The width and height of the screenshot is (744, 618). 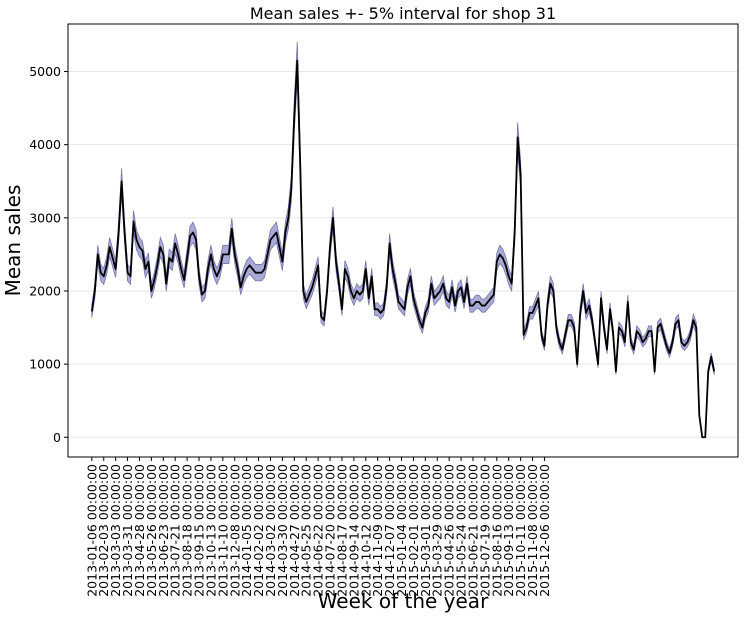 I want to click on x-tick-label: 2015-02-01 00:00:00, so click(x=413, y=530).